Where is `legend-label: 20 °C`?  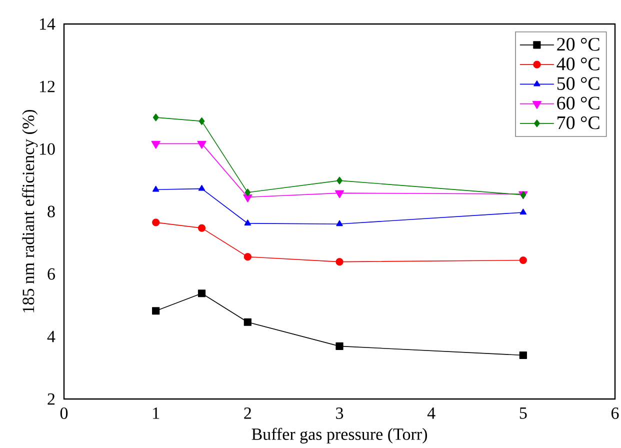
legend-label: 20 °C is located at coordinates (578, 44).